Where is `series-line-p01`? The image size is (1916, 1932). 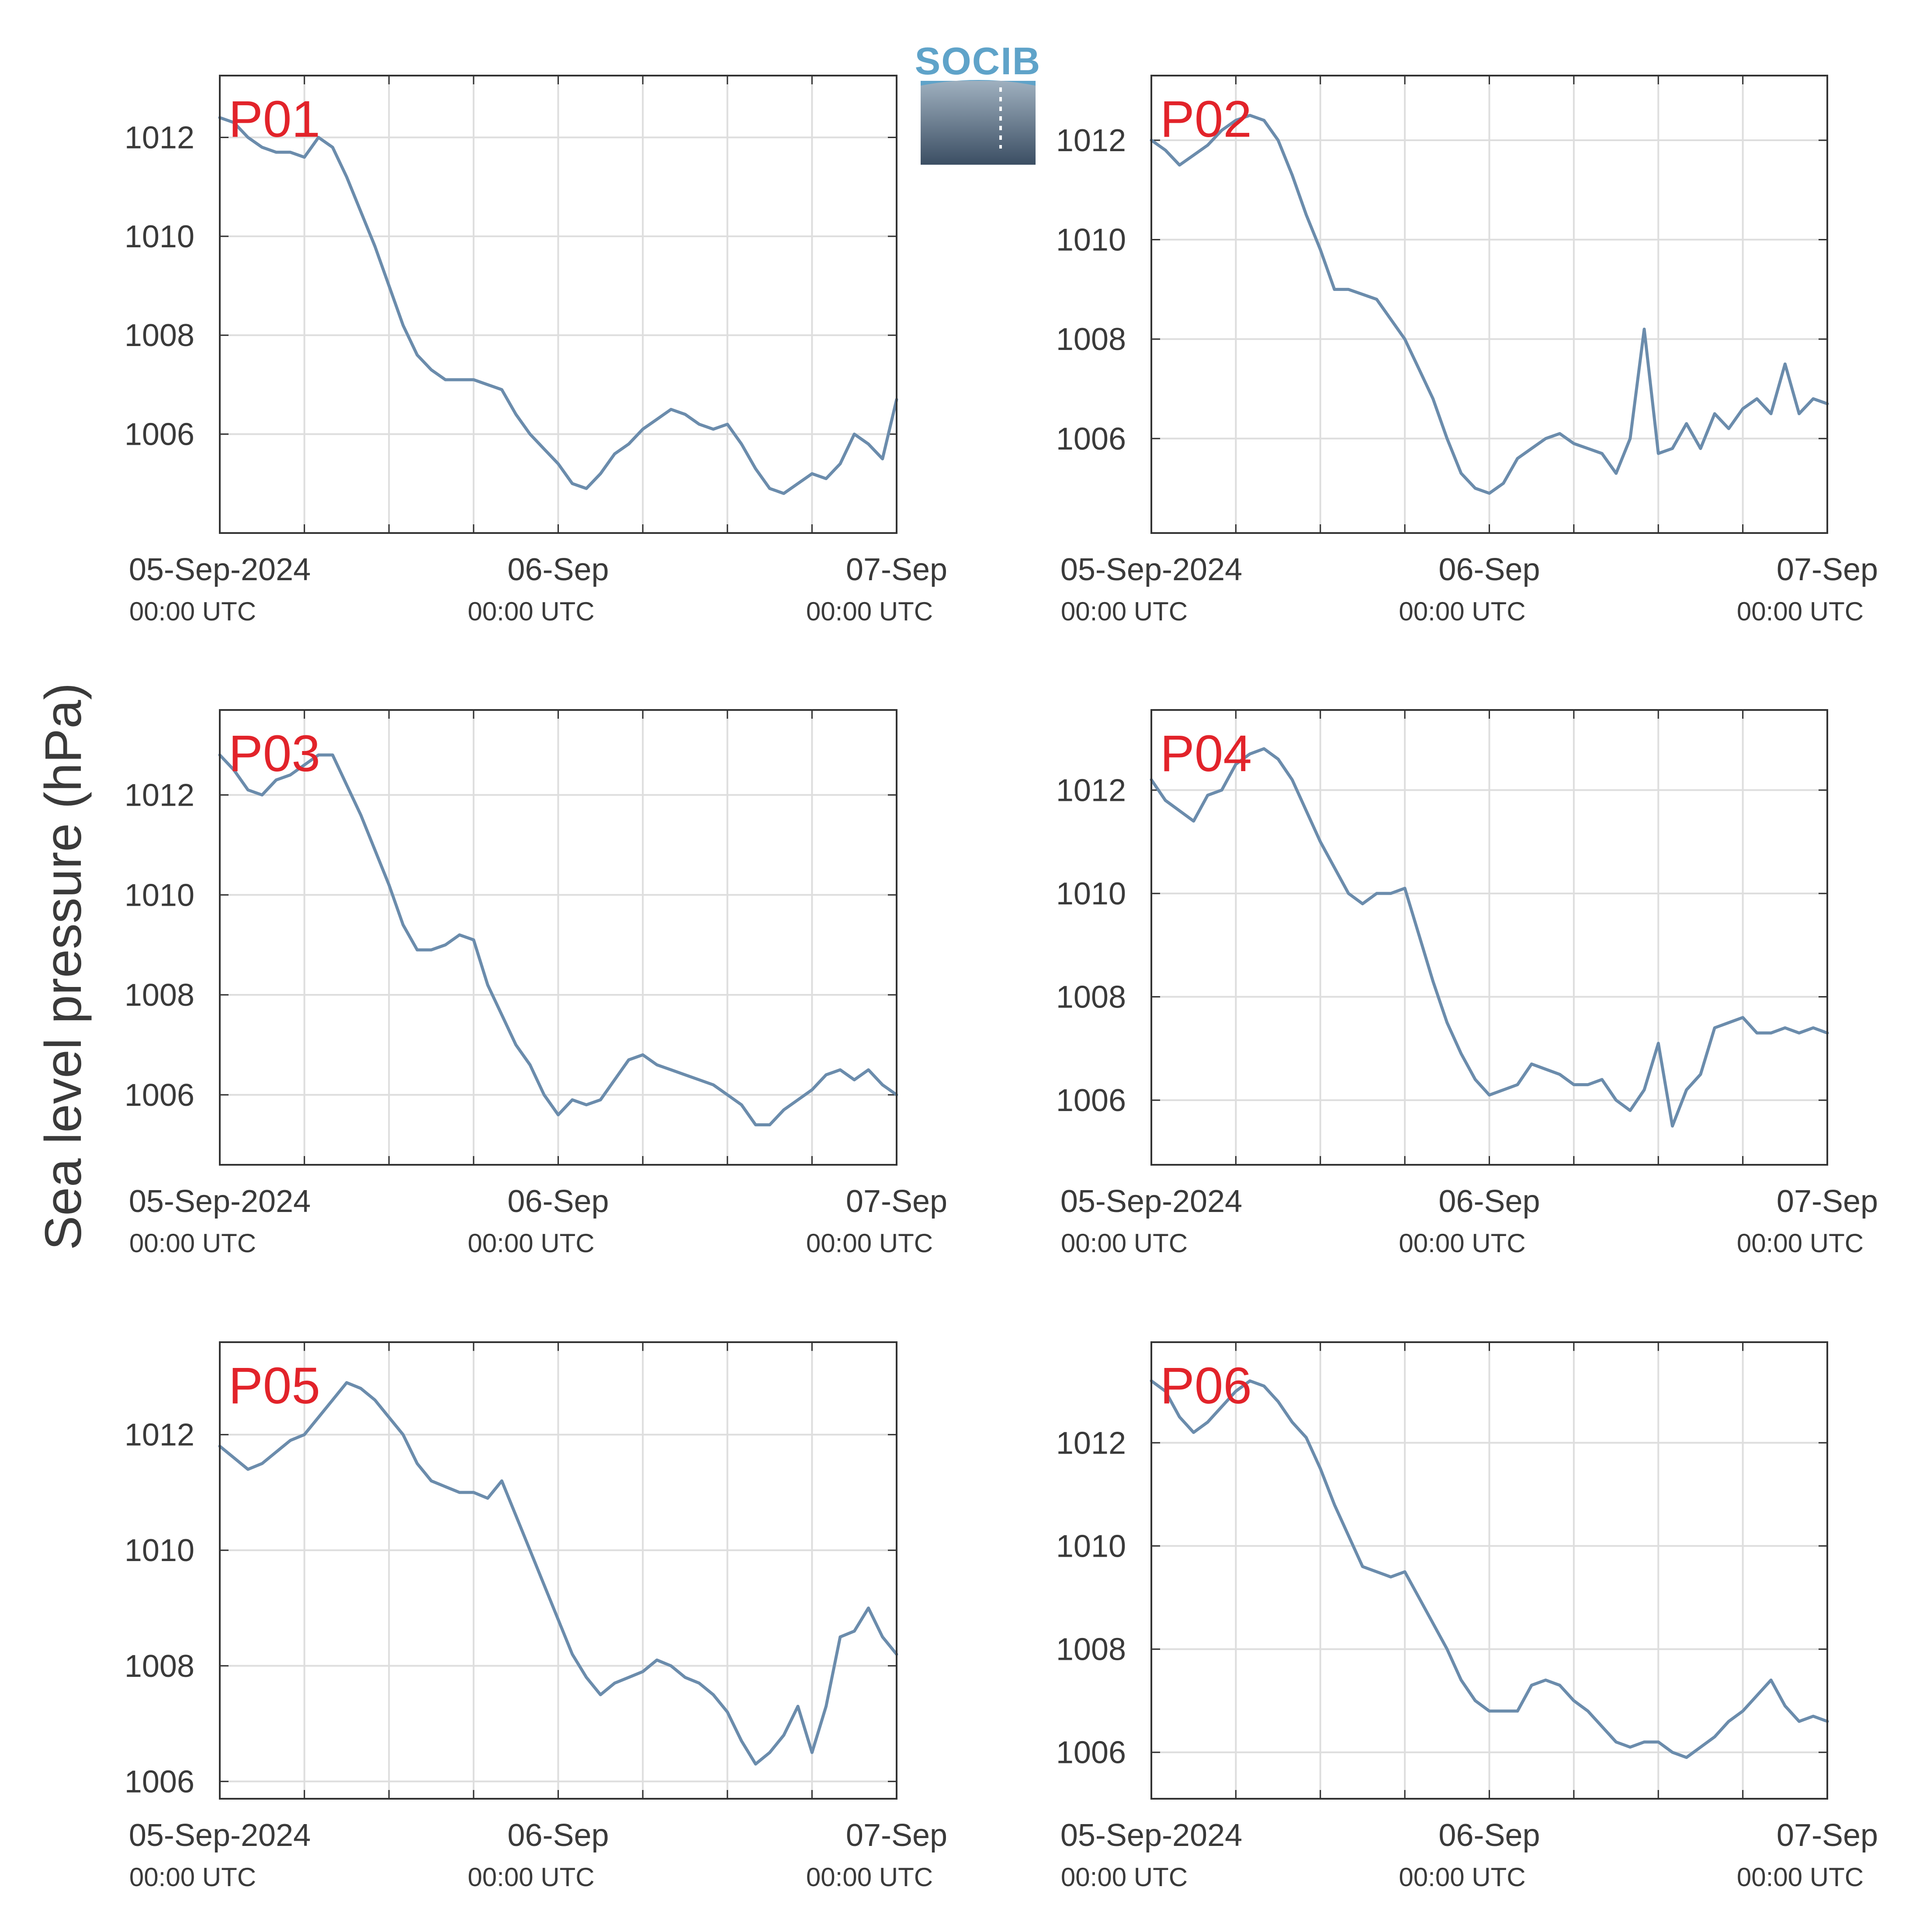
series-line-p01 is located at coordinates (558, 305).